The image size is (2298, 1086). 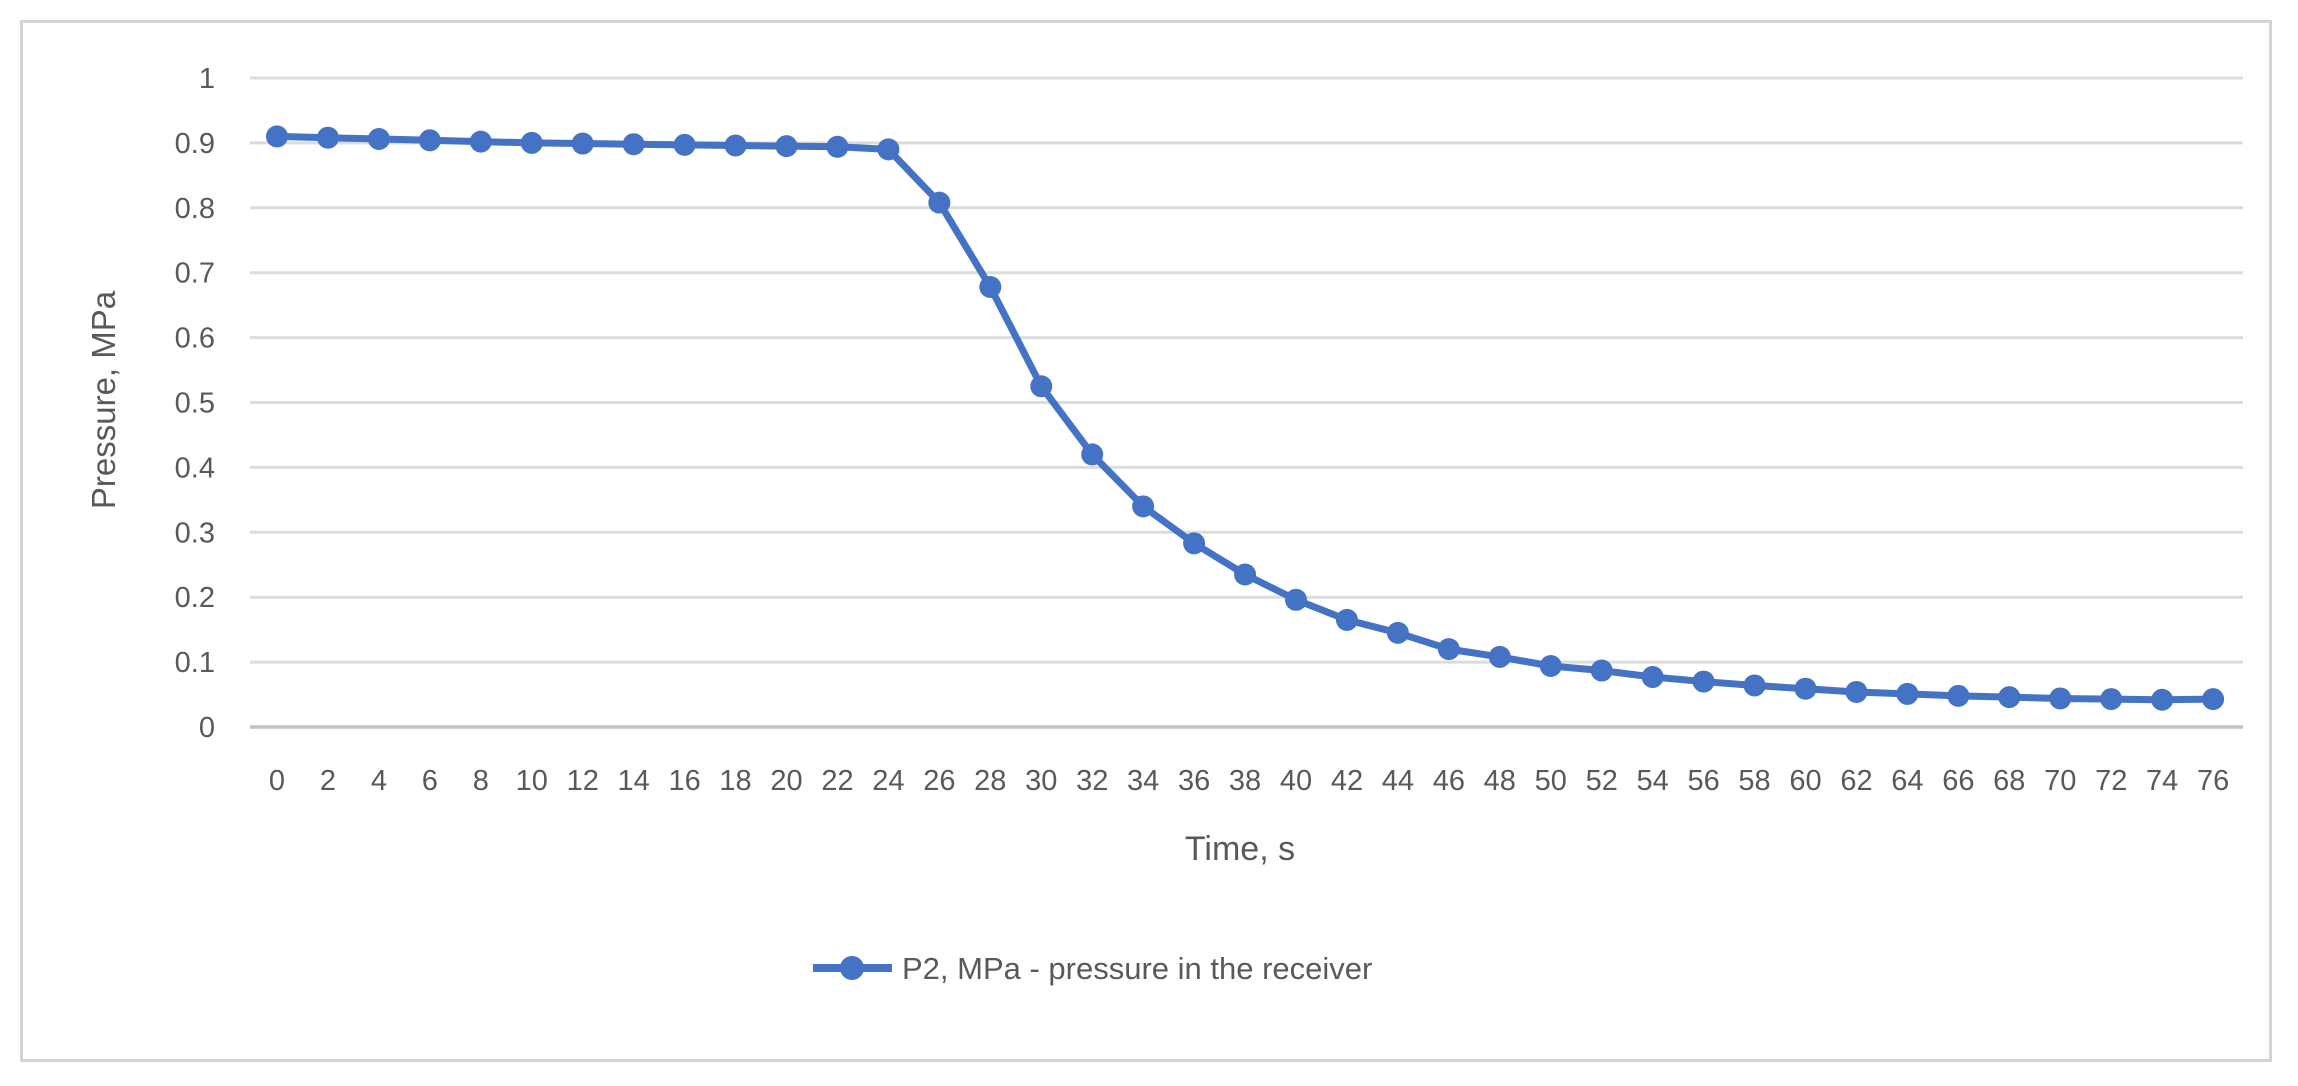 What do you see at coordinates (195, 598) in the screenshot?
I see `y-tick-label: 0.2` at bounding box center [195, 598].